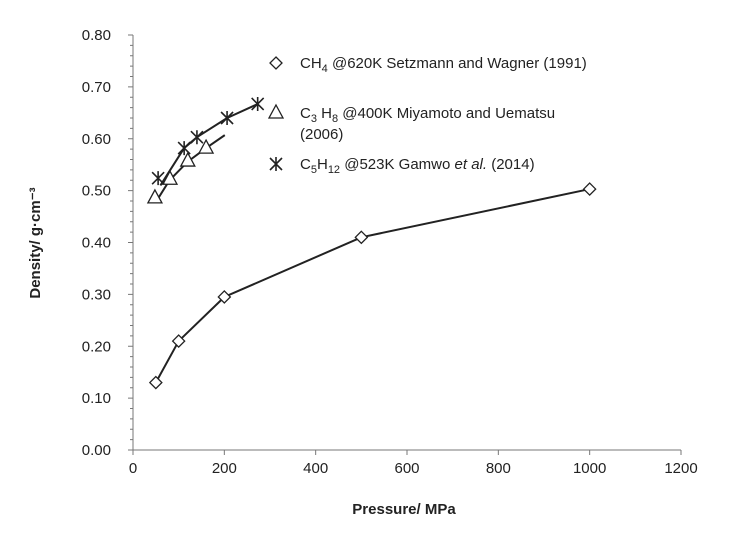 Image resolution: width=751 pixels, height=536 pixels. Describe the element at coordinates (35, 242) in the screenshot. I see `y-axis-label: Density/ g·cm⁻³` at that location.